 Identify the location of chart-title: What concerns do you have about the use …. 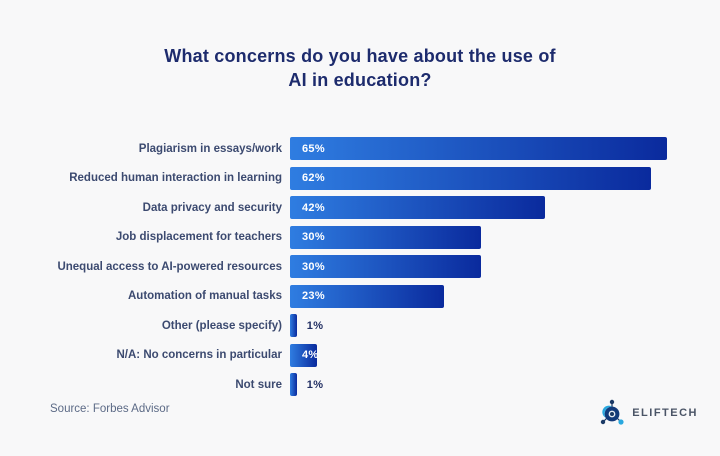
(360, 68).